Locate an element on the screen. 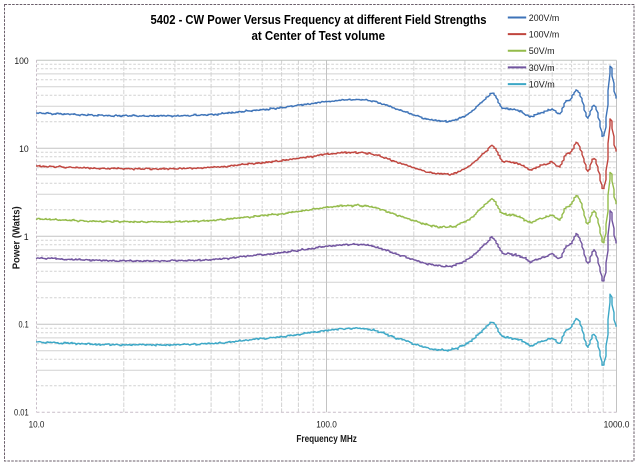 This screenshot has width=638, height=467. svg-text: 1 is located at coordinates (26, 237).